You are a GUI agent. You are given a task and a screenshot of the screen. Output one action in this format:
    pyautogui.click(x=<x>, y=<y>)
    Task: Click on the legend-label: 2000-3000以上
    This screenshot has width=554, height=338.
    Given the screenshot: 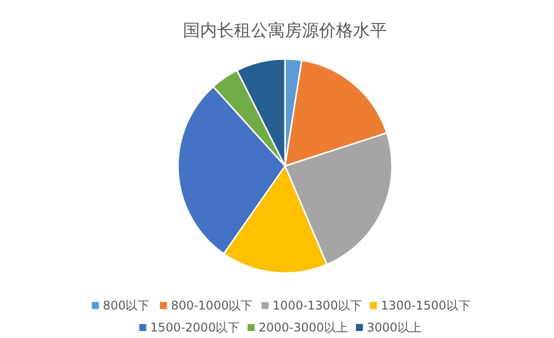 What is the action you would take?
    pyautogui.click(x=303, y=327)
    